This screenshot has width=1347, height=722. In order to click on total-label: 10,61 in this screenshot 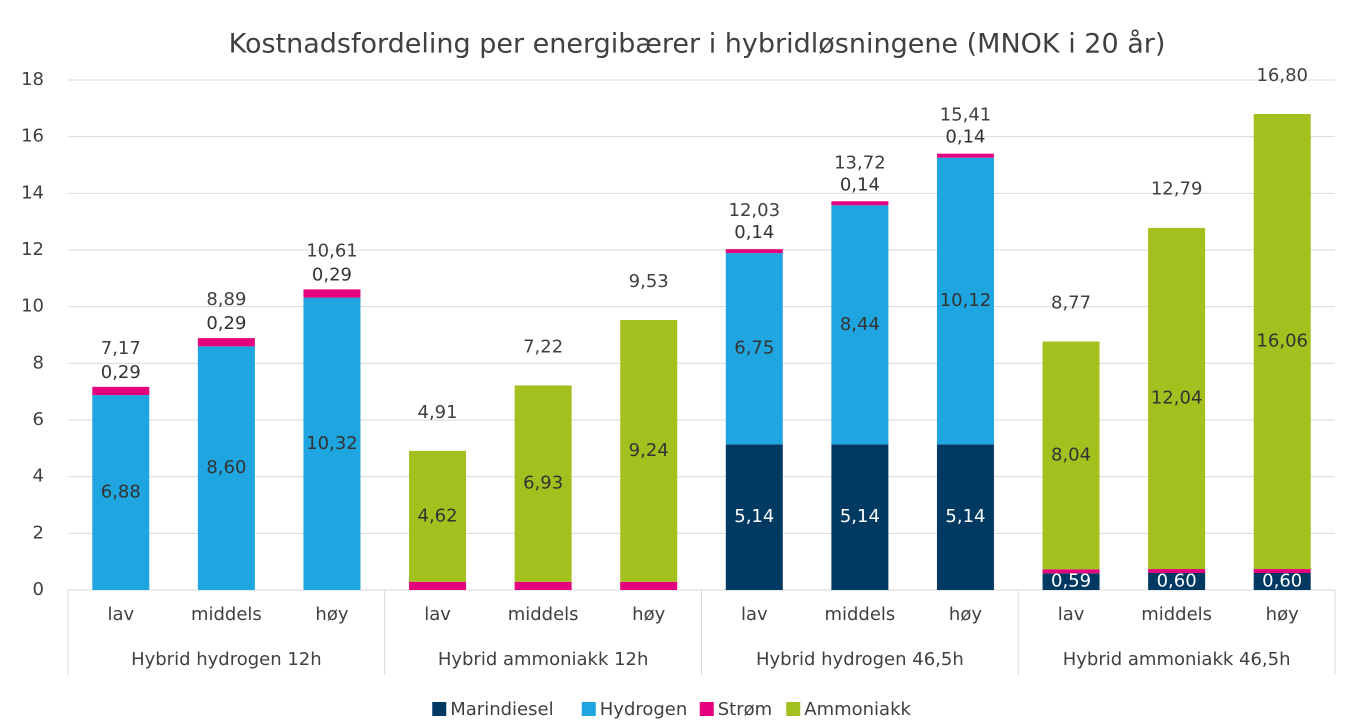, I will do `click(332, 250)`.